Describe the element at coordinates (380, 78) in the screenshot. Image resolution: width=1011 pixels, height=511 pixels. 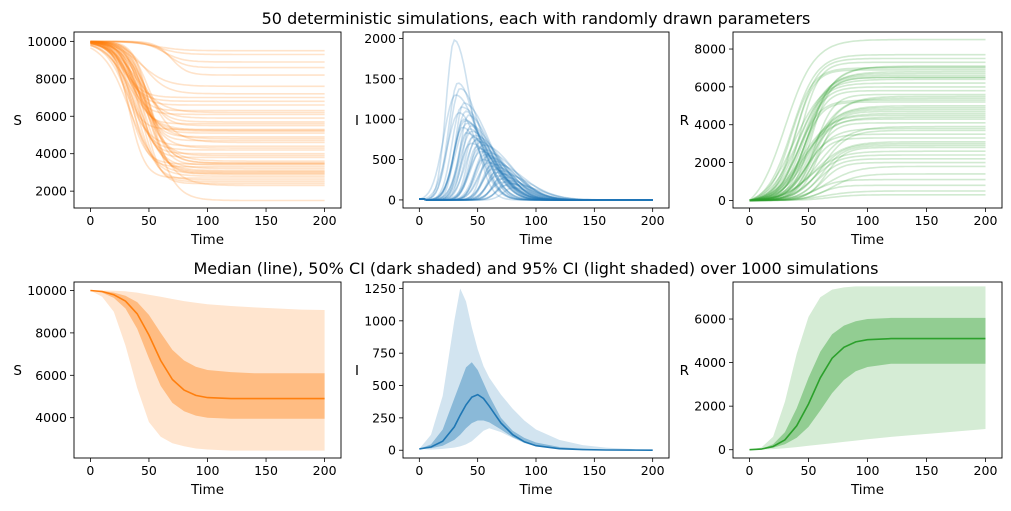
I see `y-tick-label: 1500` at that location.